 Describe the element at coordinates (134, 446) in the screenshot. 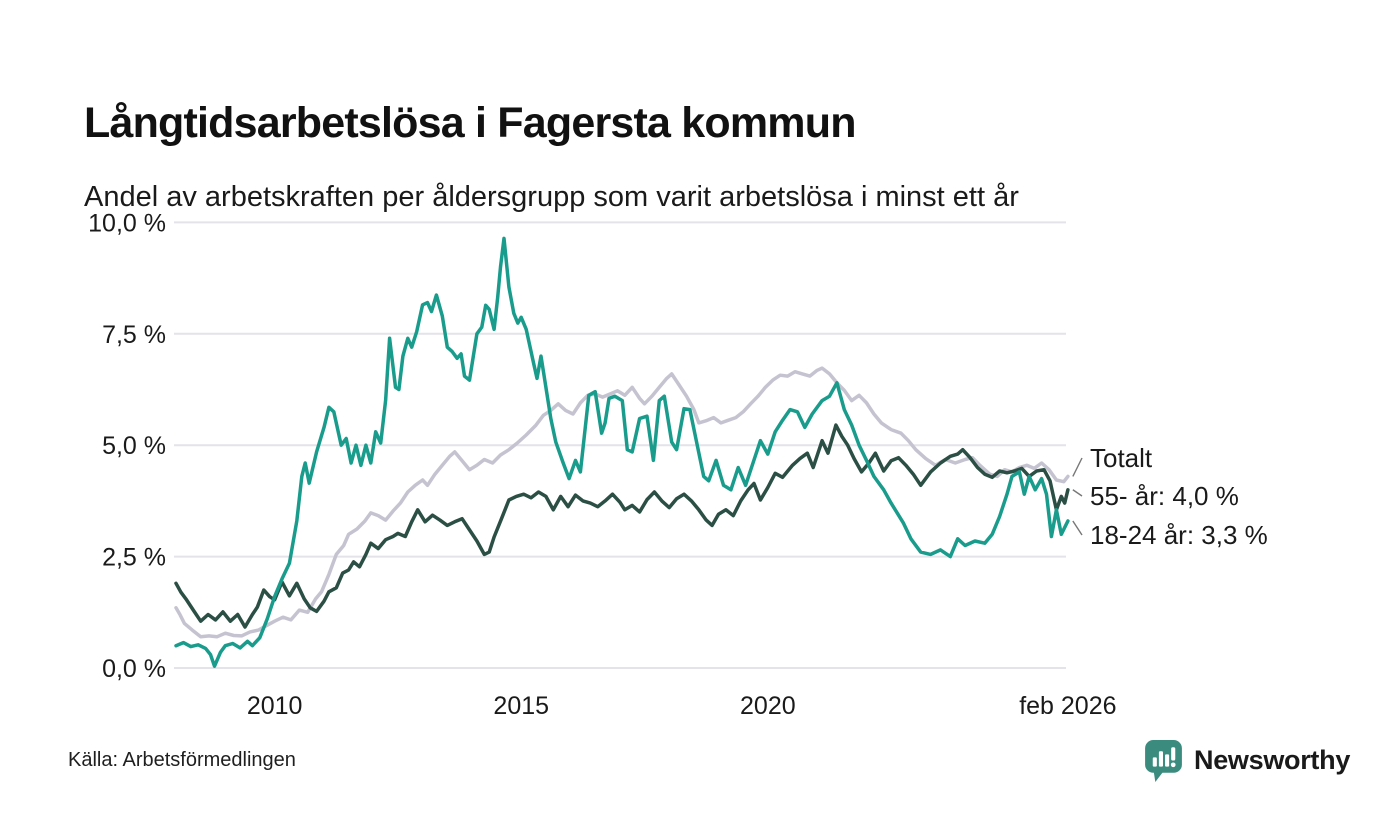

I see `y-tick-label: 5,0 %` at that location.